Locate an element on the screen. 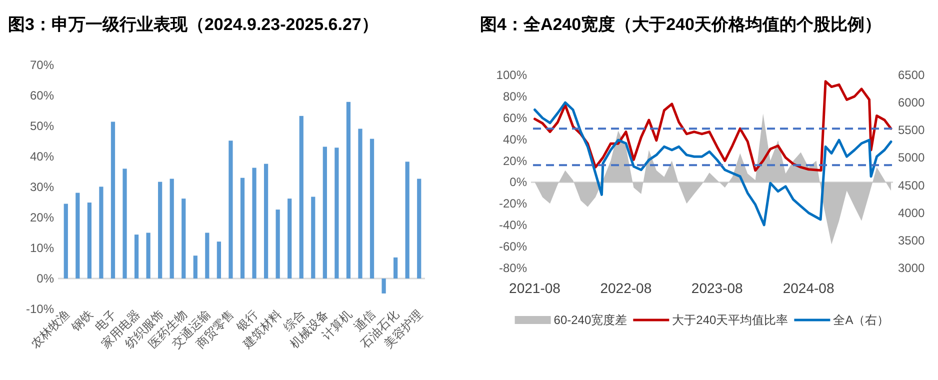 This screenshot has width=938, height=380. legend-label: 全A（右） is located at coordinates (861, 320).